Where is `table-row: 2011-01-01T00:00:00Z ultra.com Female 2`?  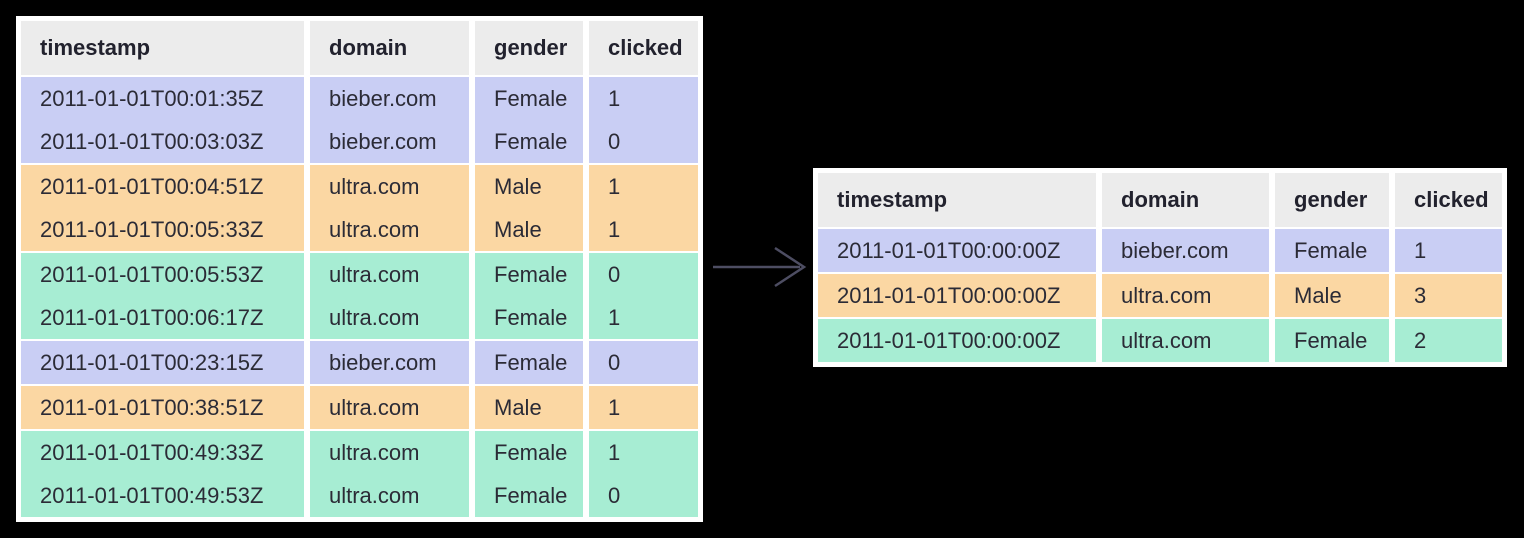
table-row: 2011-01-01T00:00:00Z ultra.com Female 2 is located at coordinates (1160, 340).